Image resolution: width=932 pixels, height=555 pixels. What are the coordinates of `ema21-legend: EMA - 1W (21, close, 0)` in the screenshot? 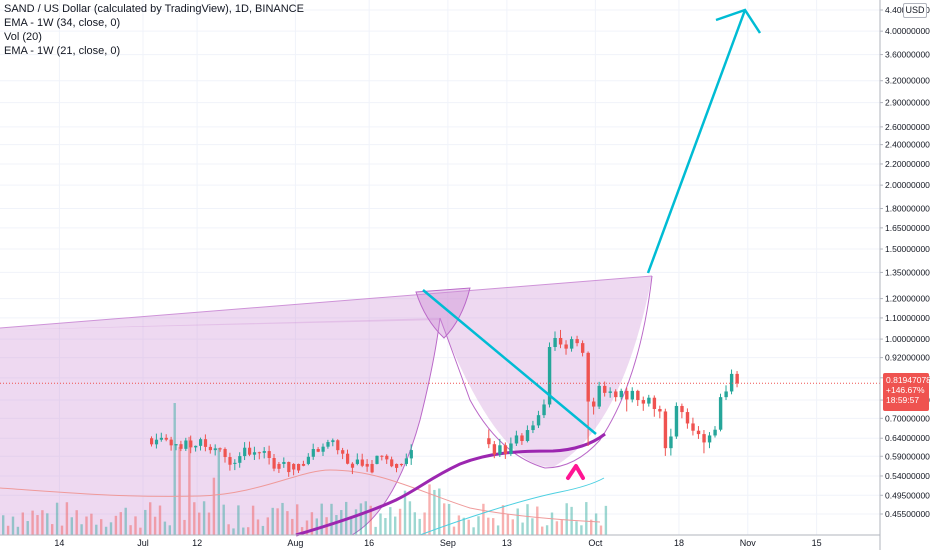 It's located at (62, 51).